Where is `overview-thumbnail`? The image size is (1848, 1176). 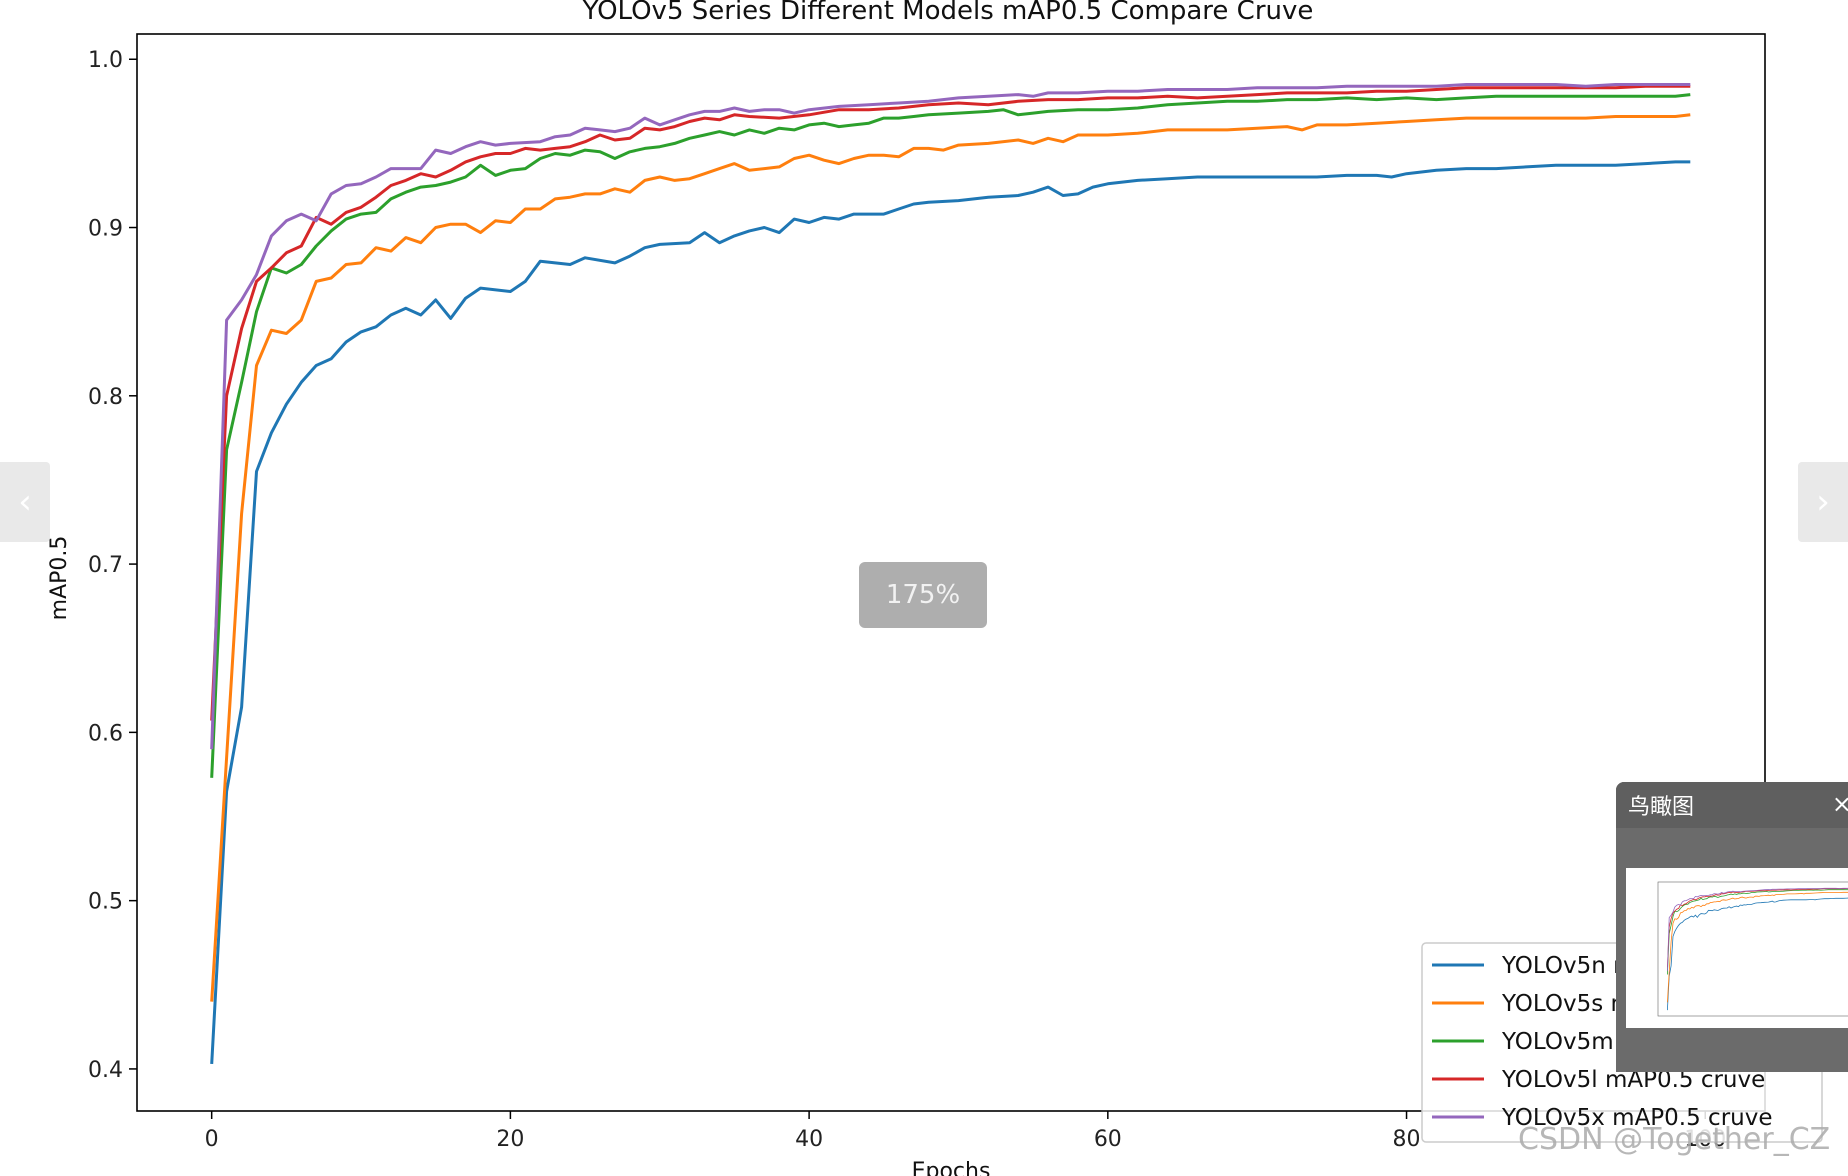
overview-thumbnail is located at coordinates (1737, 948).